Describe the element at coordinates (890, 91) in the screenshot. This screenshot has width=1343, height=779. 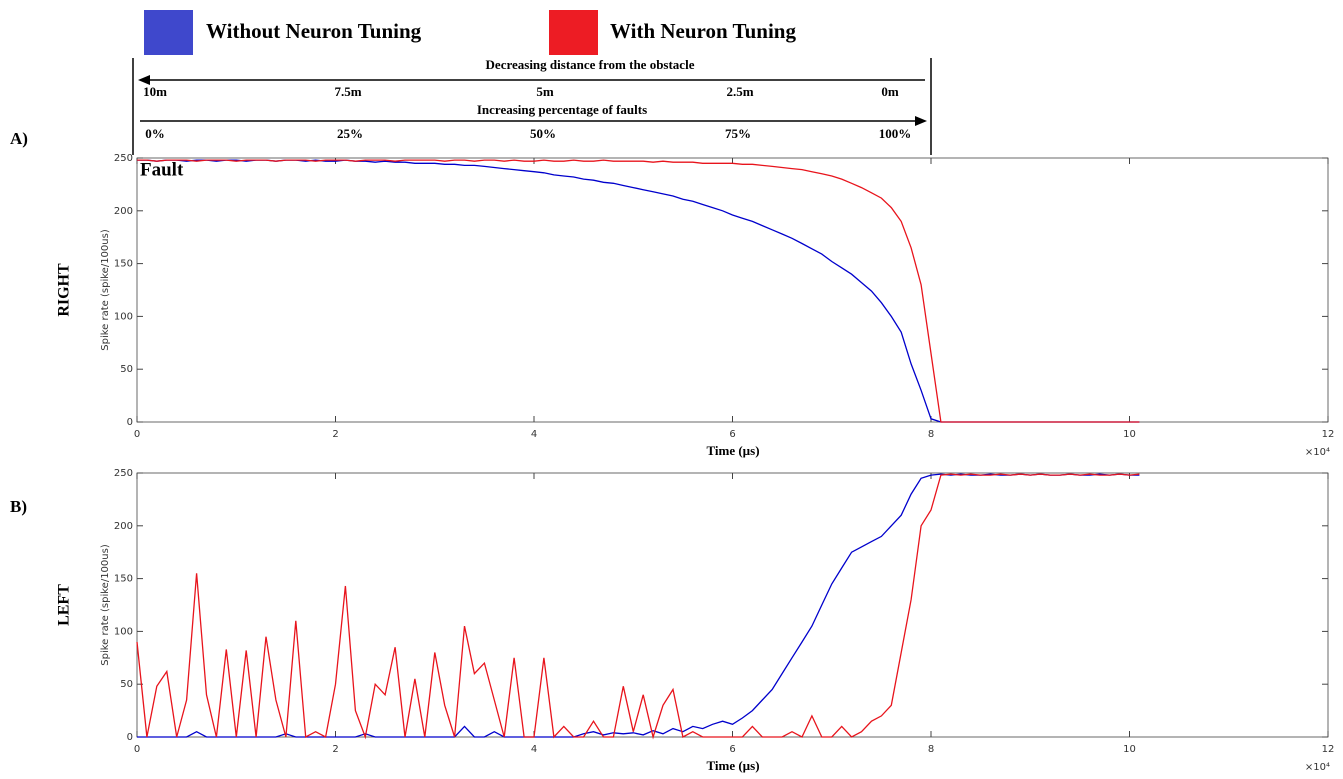
I see `distance-label: 0m` at that location.